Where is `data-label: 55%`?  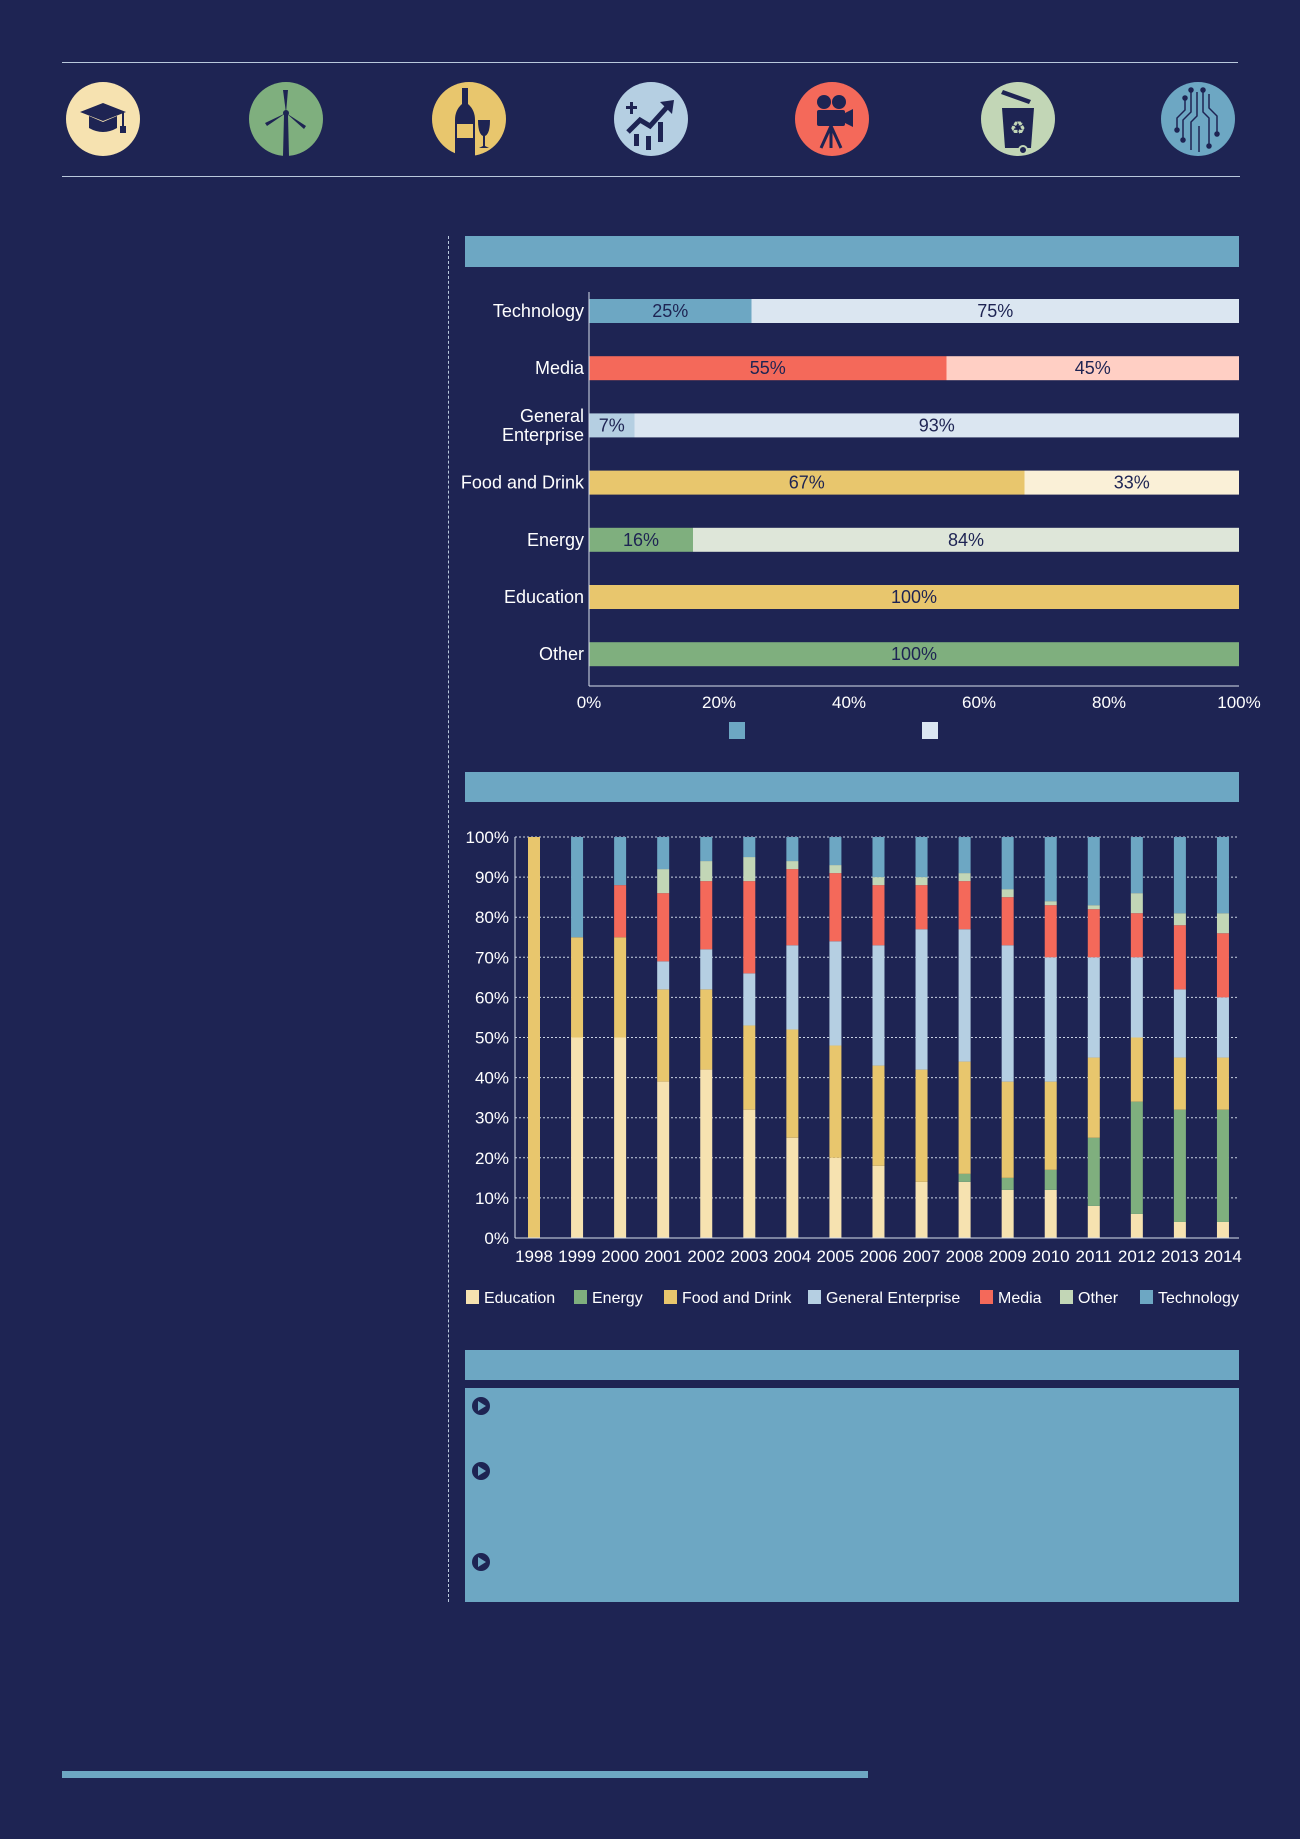 data-label: 55% is located at coordinates (768, 368).